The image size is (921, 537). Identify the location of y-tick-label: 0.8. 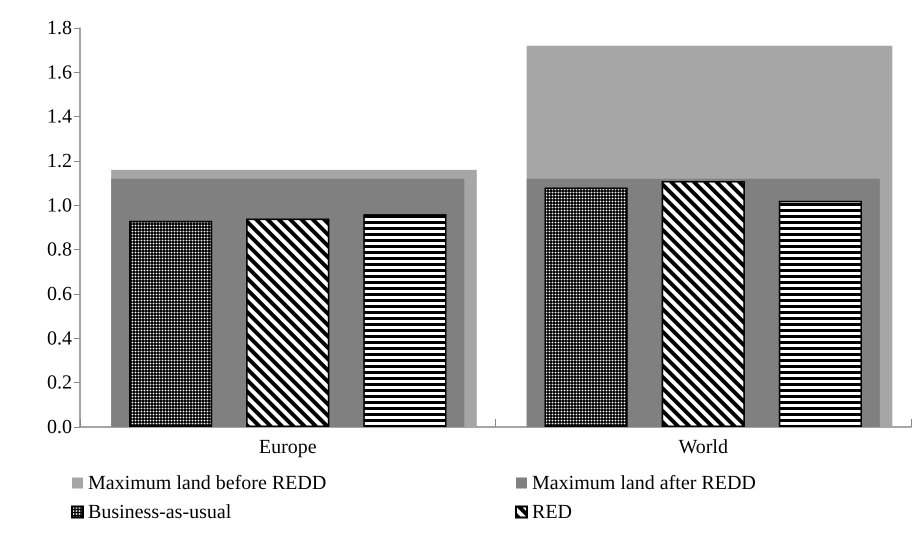
(59, 249).